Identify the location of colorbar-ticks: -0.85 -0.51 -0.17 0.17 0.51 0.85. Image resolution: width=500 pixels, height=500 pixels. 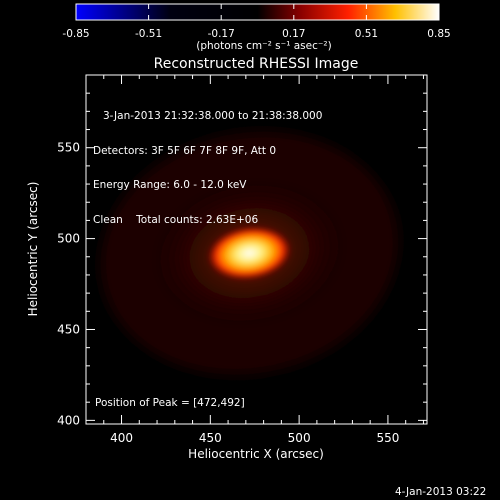
(256, 22).